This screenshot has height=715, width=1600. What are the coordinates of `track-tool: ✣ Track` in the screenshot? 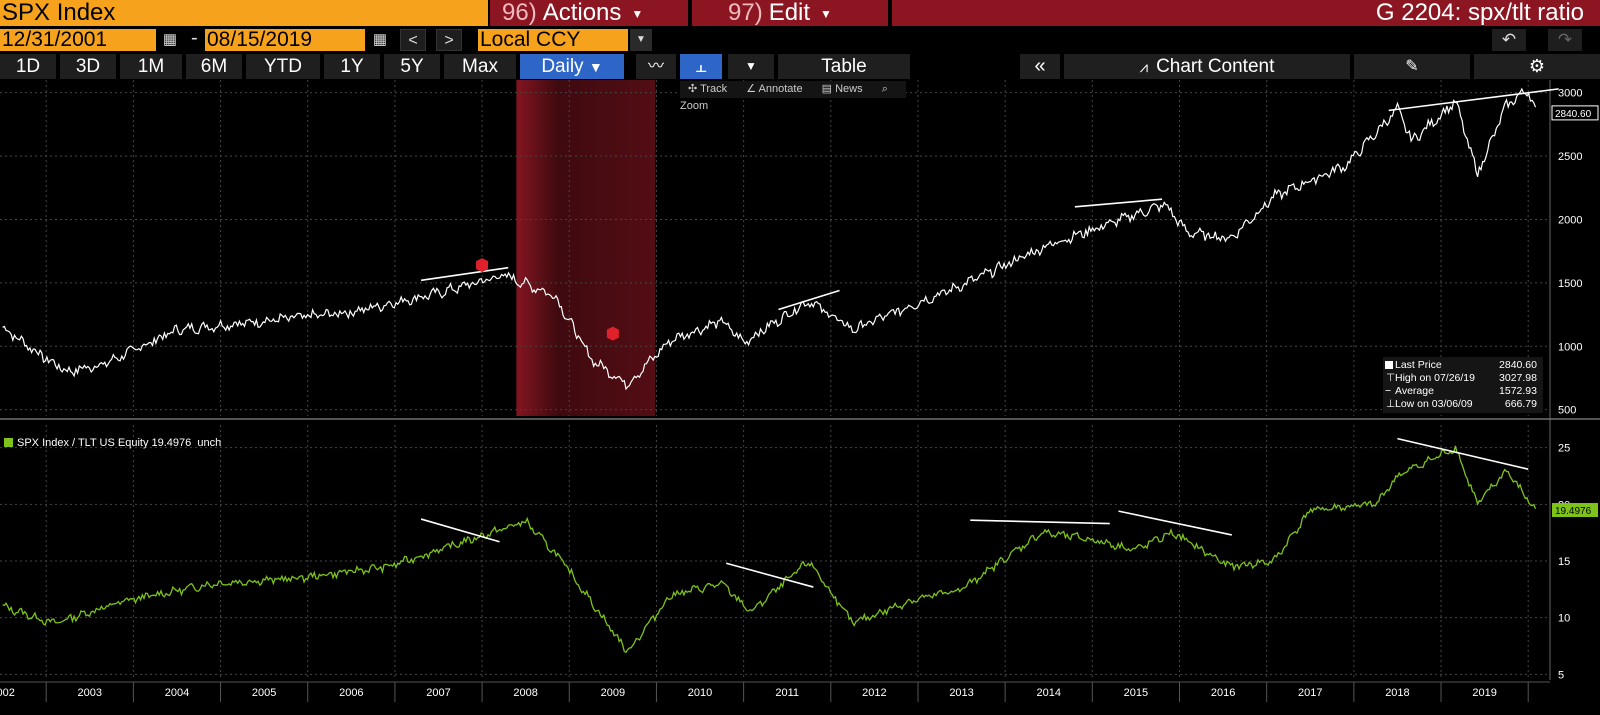 It's located at (708, 89).